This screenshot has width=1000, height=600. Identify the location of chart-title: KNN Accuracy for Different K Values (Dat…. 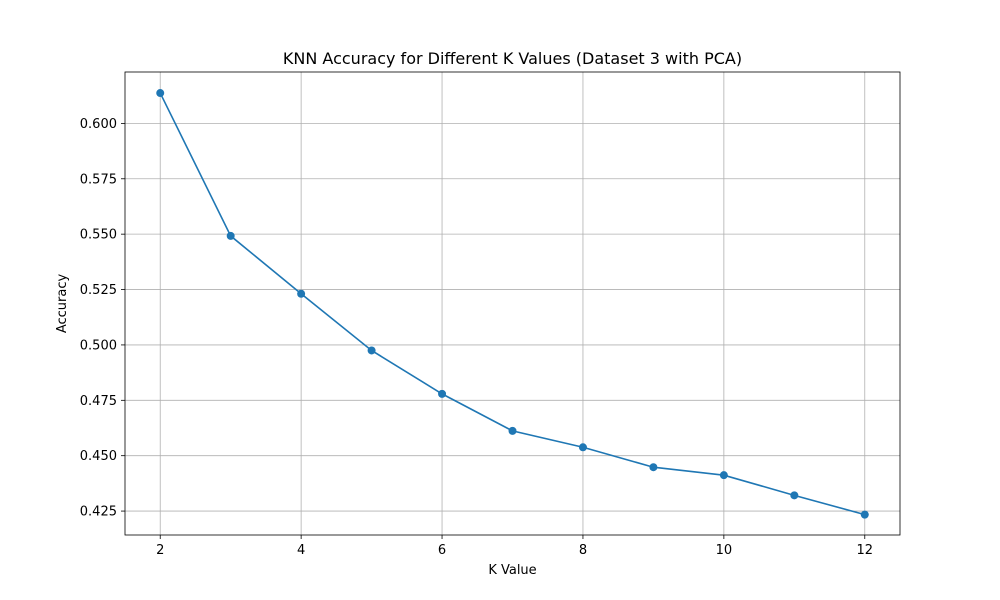
(512, 58).